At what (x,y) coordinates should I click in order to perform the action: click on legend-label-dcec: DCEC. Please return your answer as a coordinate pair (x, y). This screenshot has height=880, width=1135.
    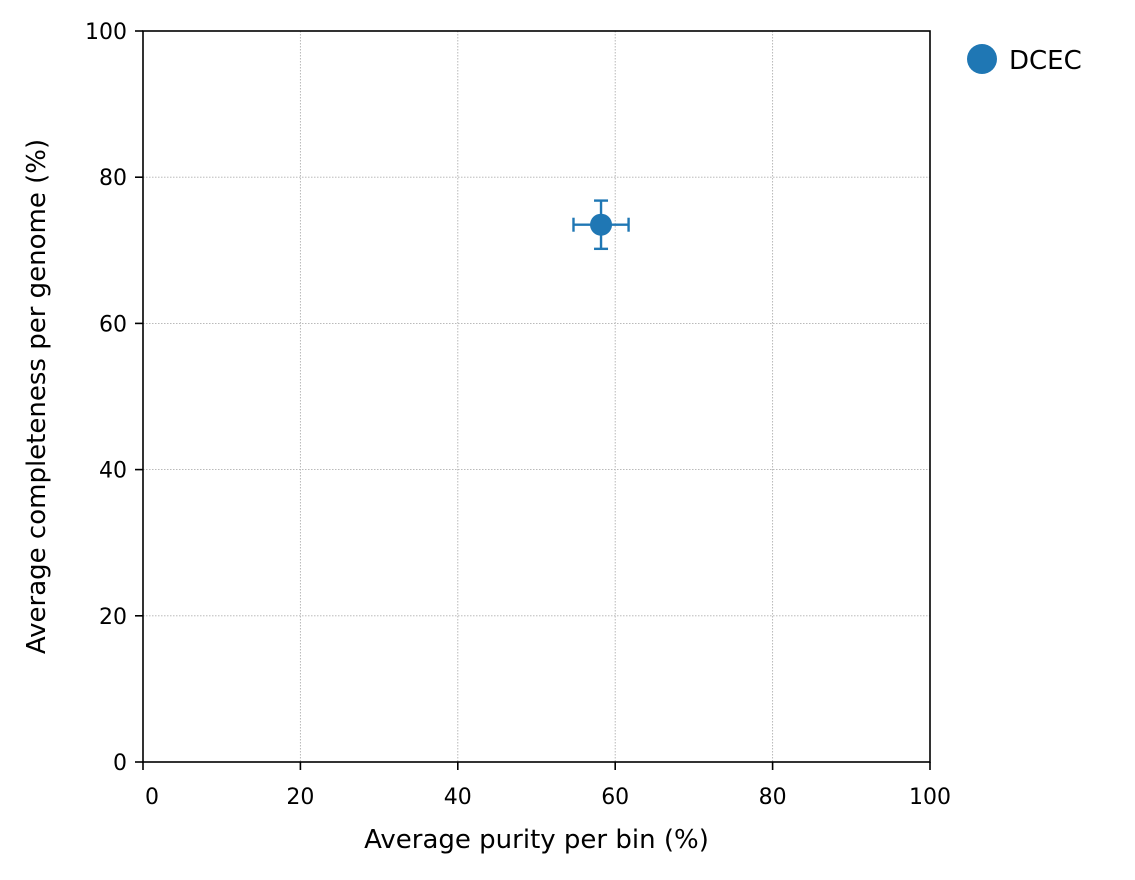
    Looking at the image, I should click on (1045, 61).